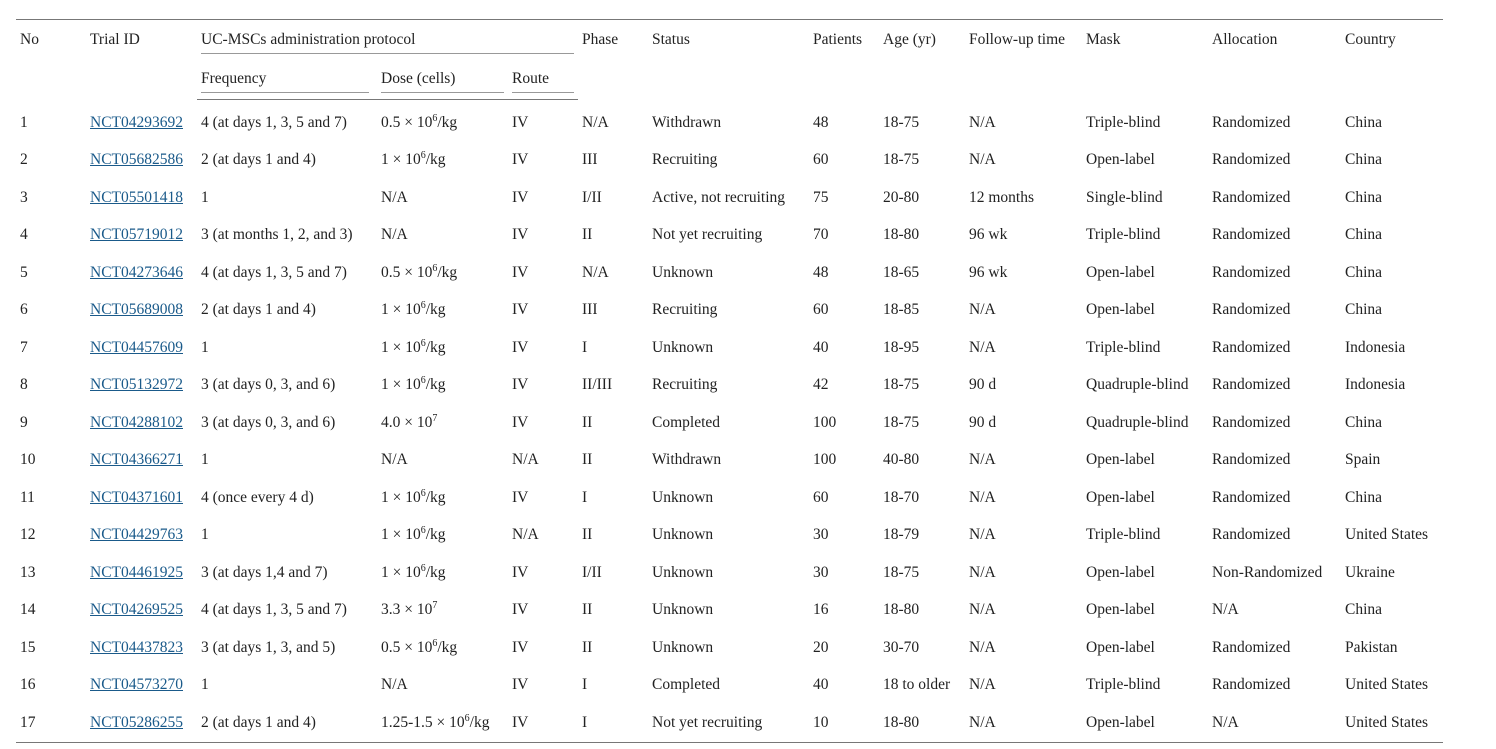  I want to click on trial-id-link: NCT04366271, so click(136, 460).